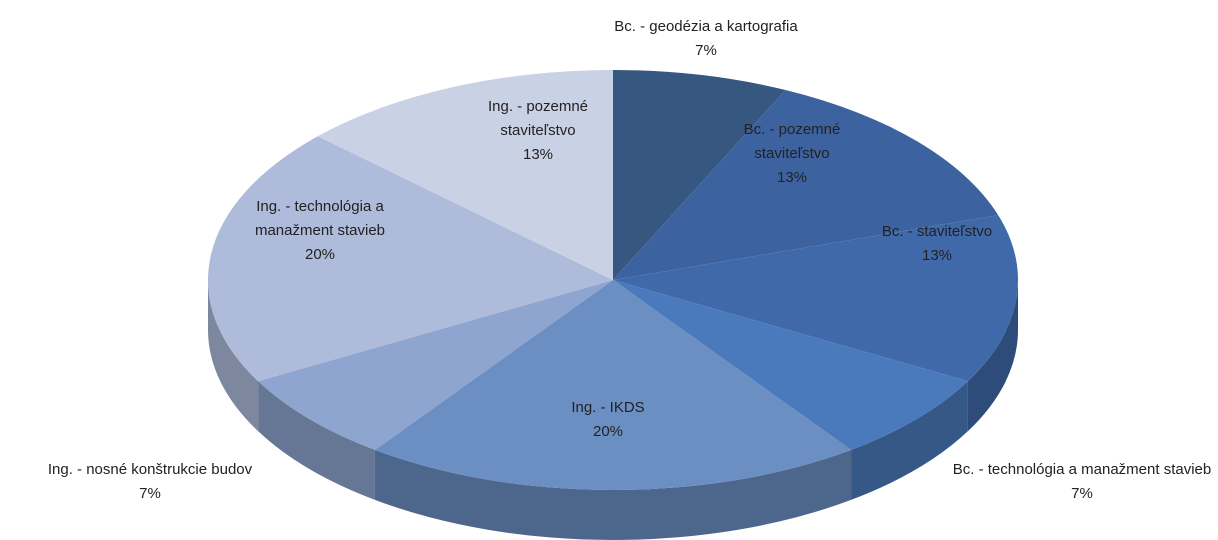  Describe the element at coordinates (1080, 482) in the screenshot. I see `slice-label: Bc. - technológia a manažment stavieb 7%` at that location.